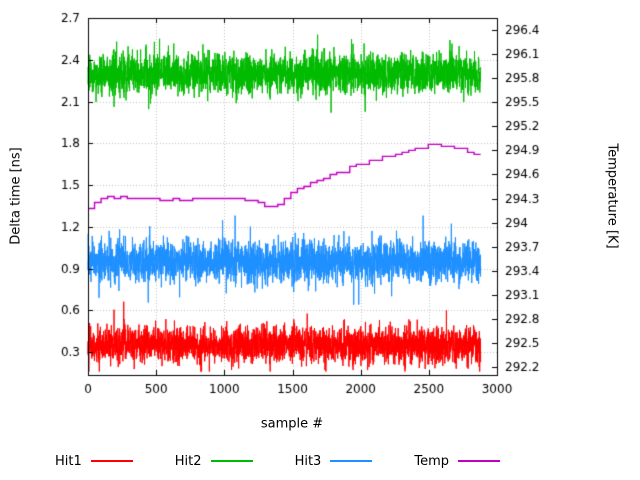  Describe the element at coordinates (16, 196) in the screenshot. I see `left-axis-title: Delta time [ns]` at that location.